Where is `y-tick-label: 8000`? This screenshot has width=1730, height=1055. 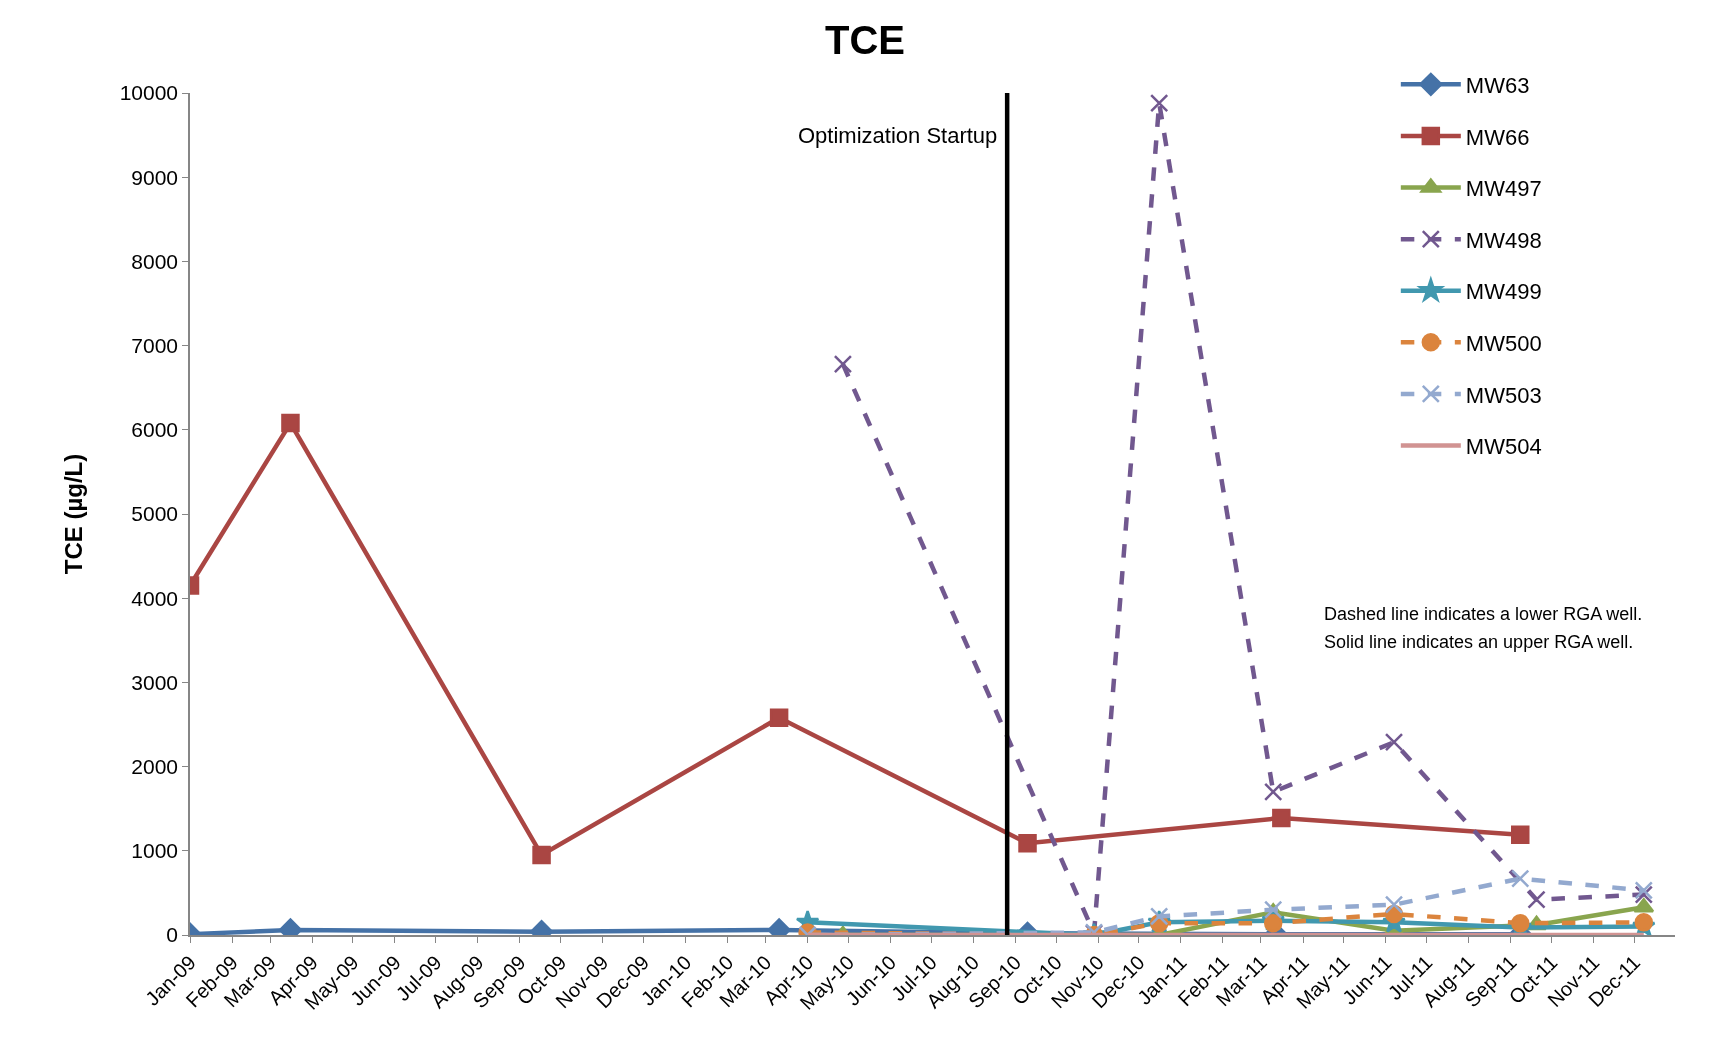 y-tick-label: 8000 is located at coordinates (155, 261).